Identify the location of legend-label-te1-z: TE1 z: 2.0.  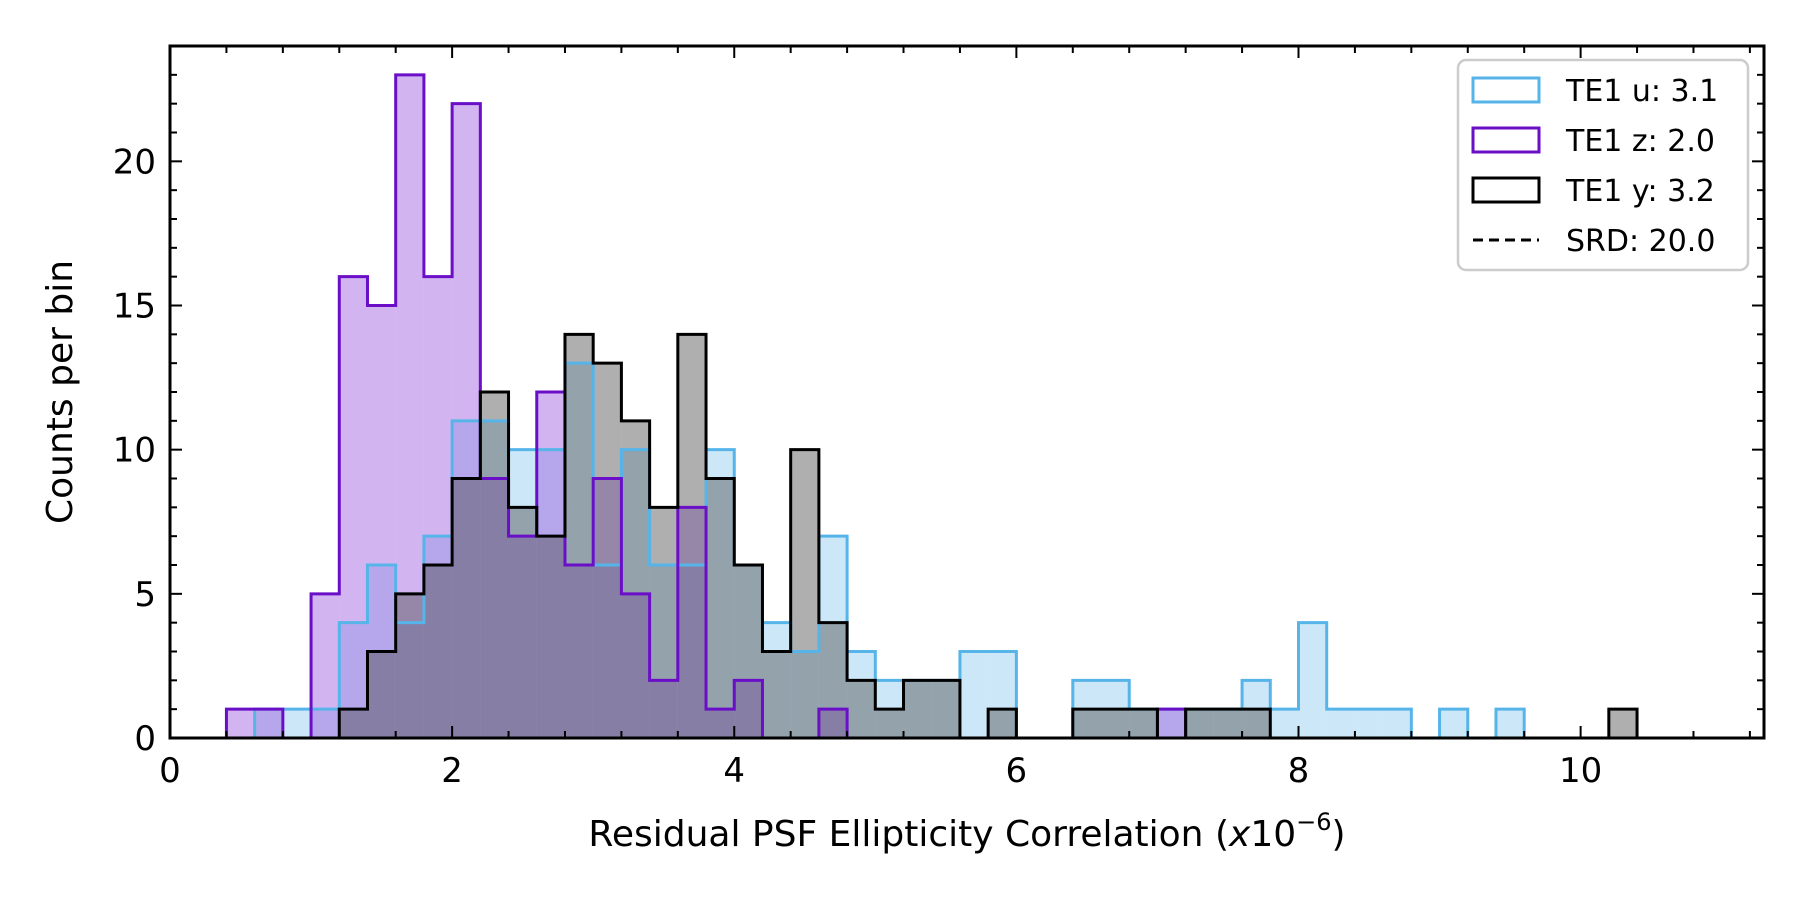
(1640, 141).